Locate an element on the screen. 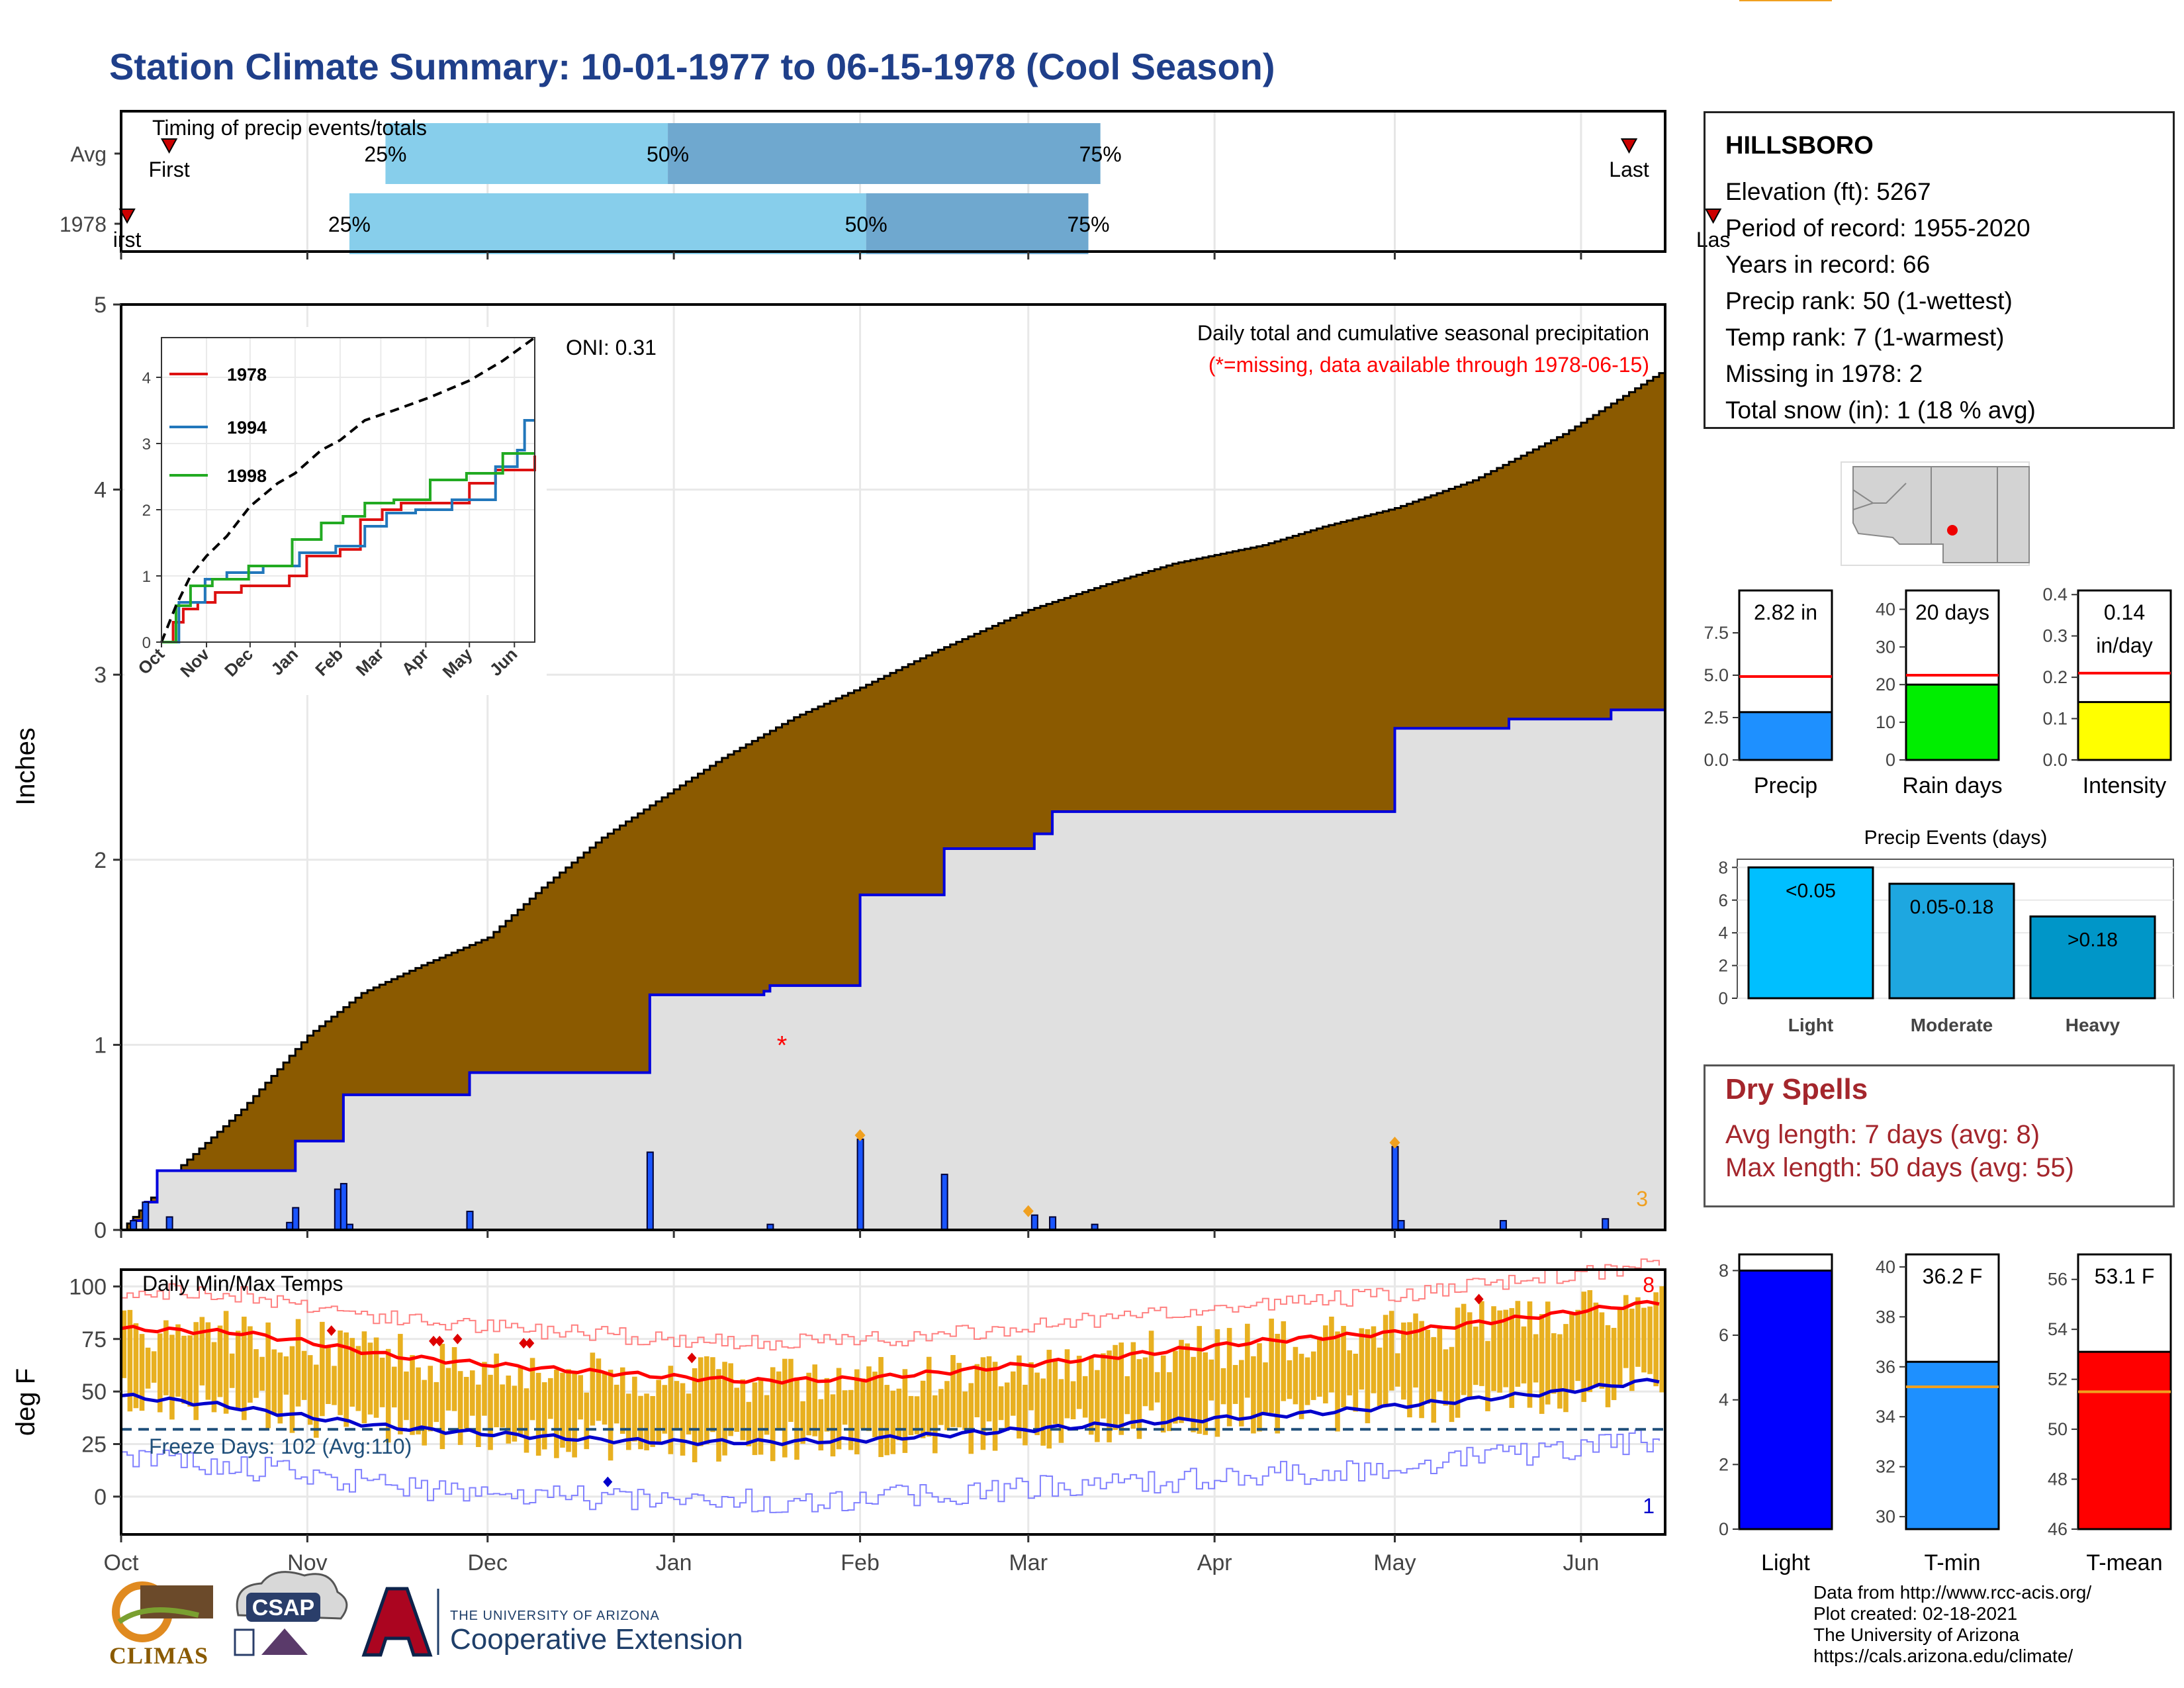 This screenshot has width=2184, height=1688. precip-panel-ytick-label: 2.5 is located at coordinates (1716, 717).